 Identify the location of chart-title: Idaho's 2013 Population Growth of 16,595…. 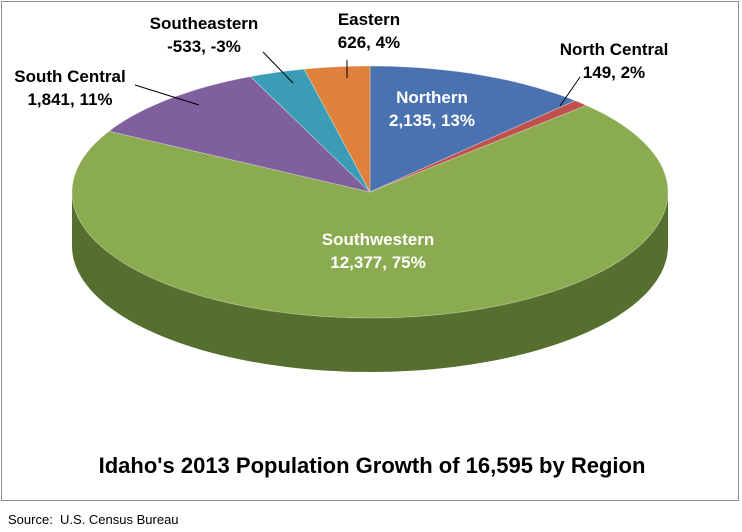
(372, 465).